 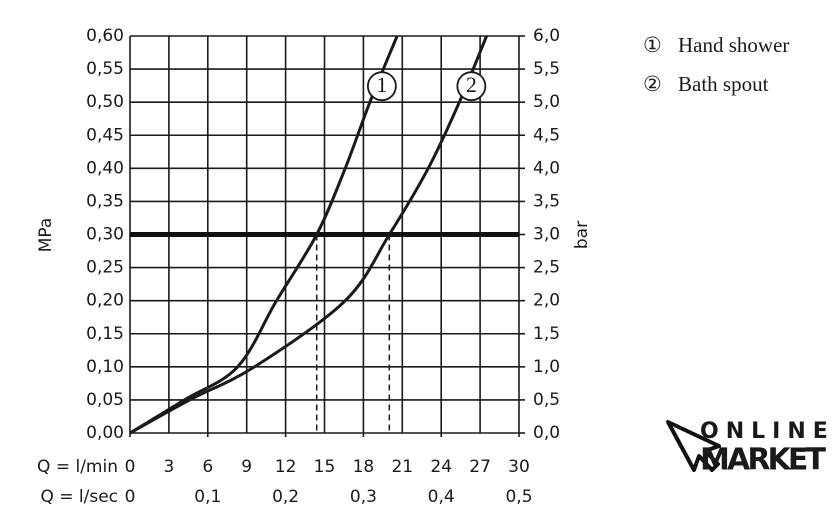 I want to click on y-tick-label: 0,30, so click(x=105, y=235).